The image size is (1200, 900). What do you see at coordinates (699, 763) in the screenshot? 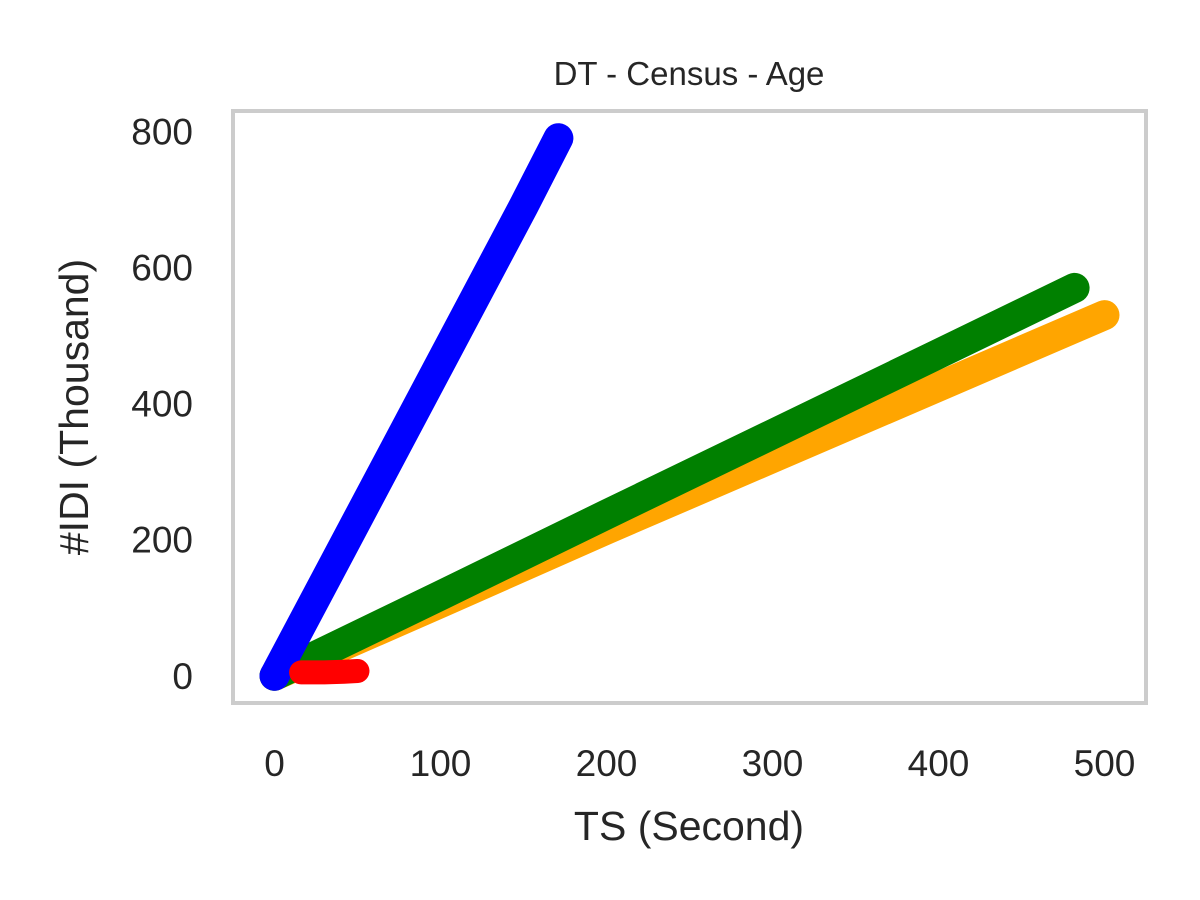
I see `x-tick-labels: 0 100 200 300 400 500` at bounding box center [699, 763].